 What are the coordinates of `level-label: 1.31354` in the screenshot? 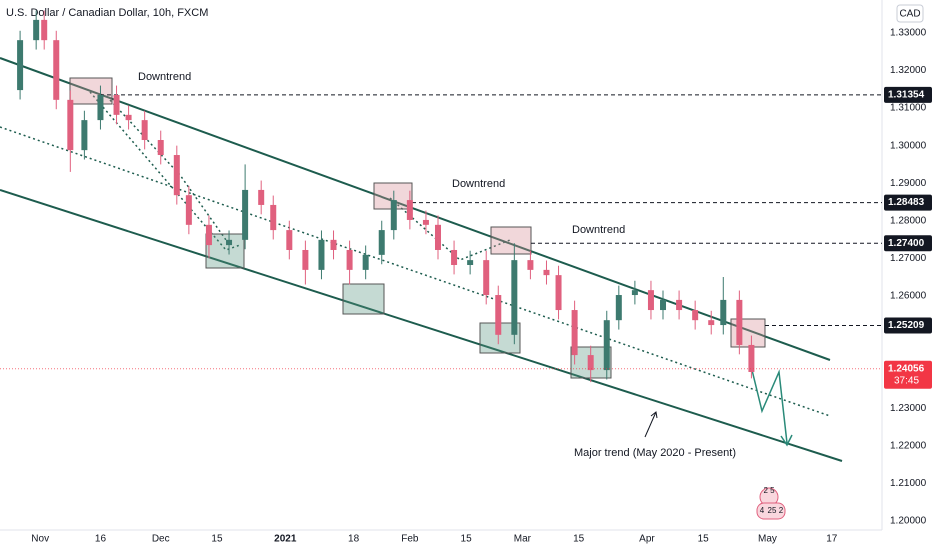 It's located at (906, 94).